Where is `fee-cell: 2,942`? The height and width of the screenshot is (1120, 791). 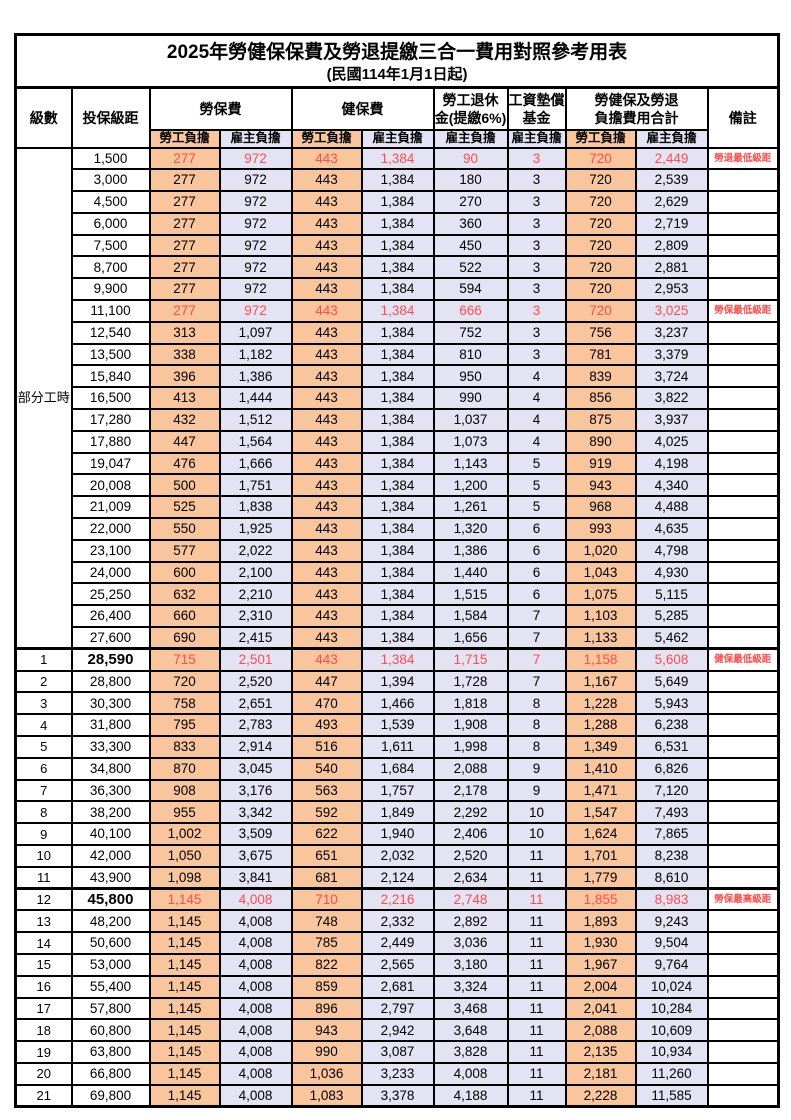 fee-cell: 2,942 is located at coordinates (397, 1030).